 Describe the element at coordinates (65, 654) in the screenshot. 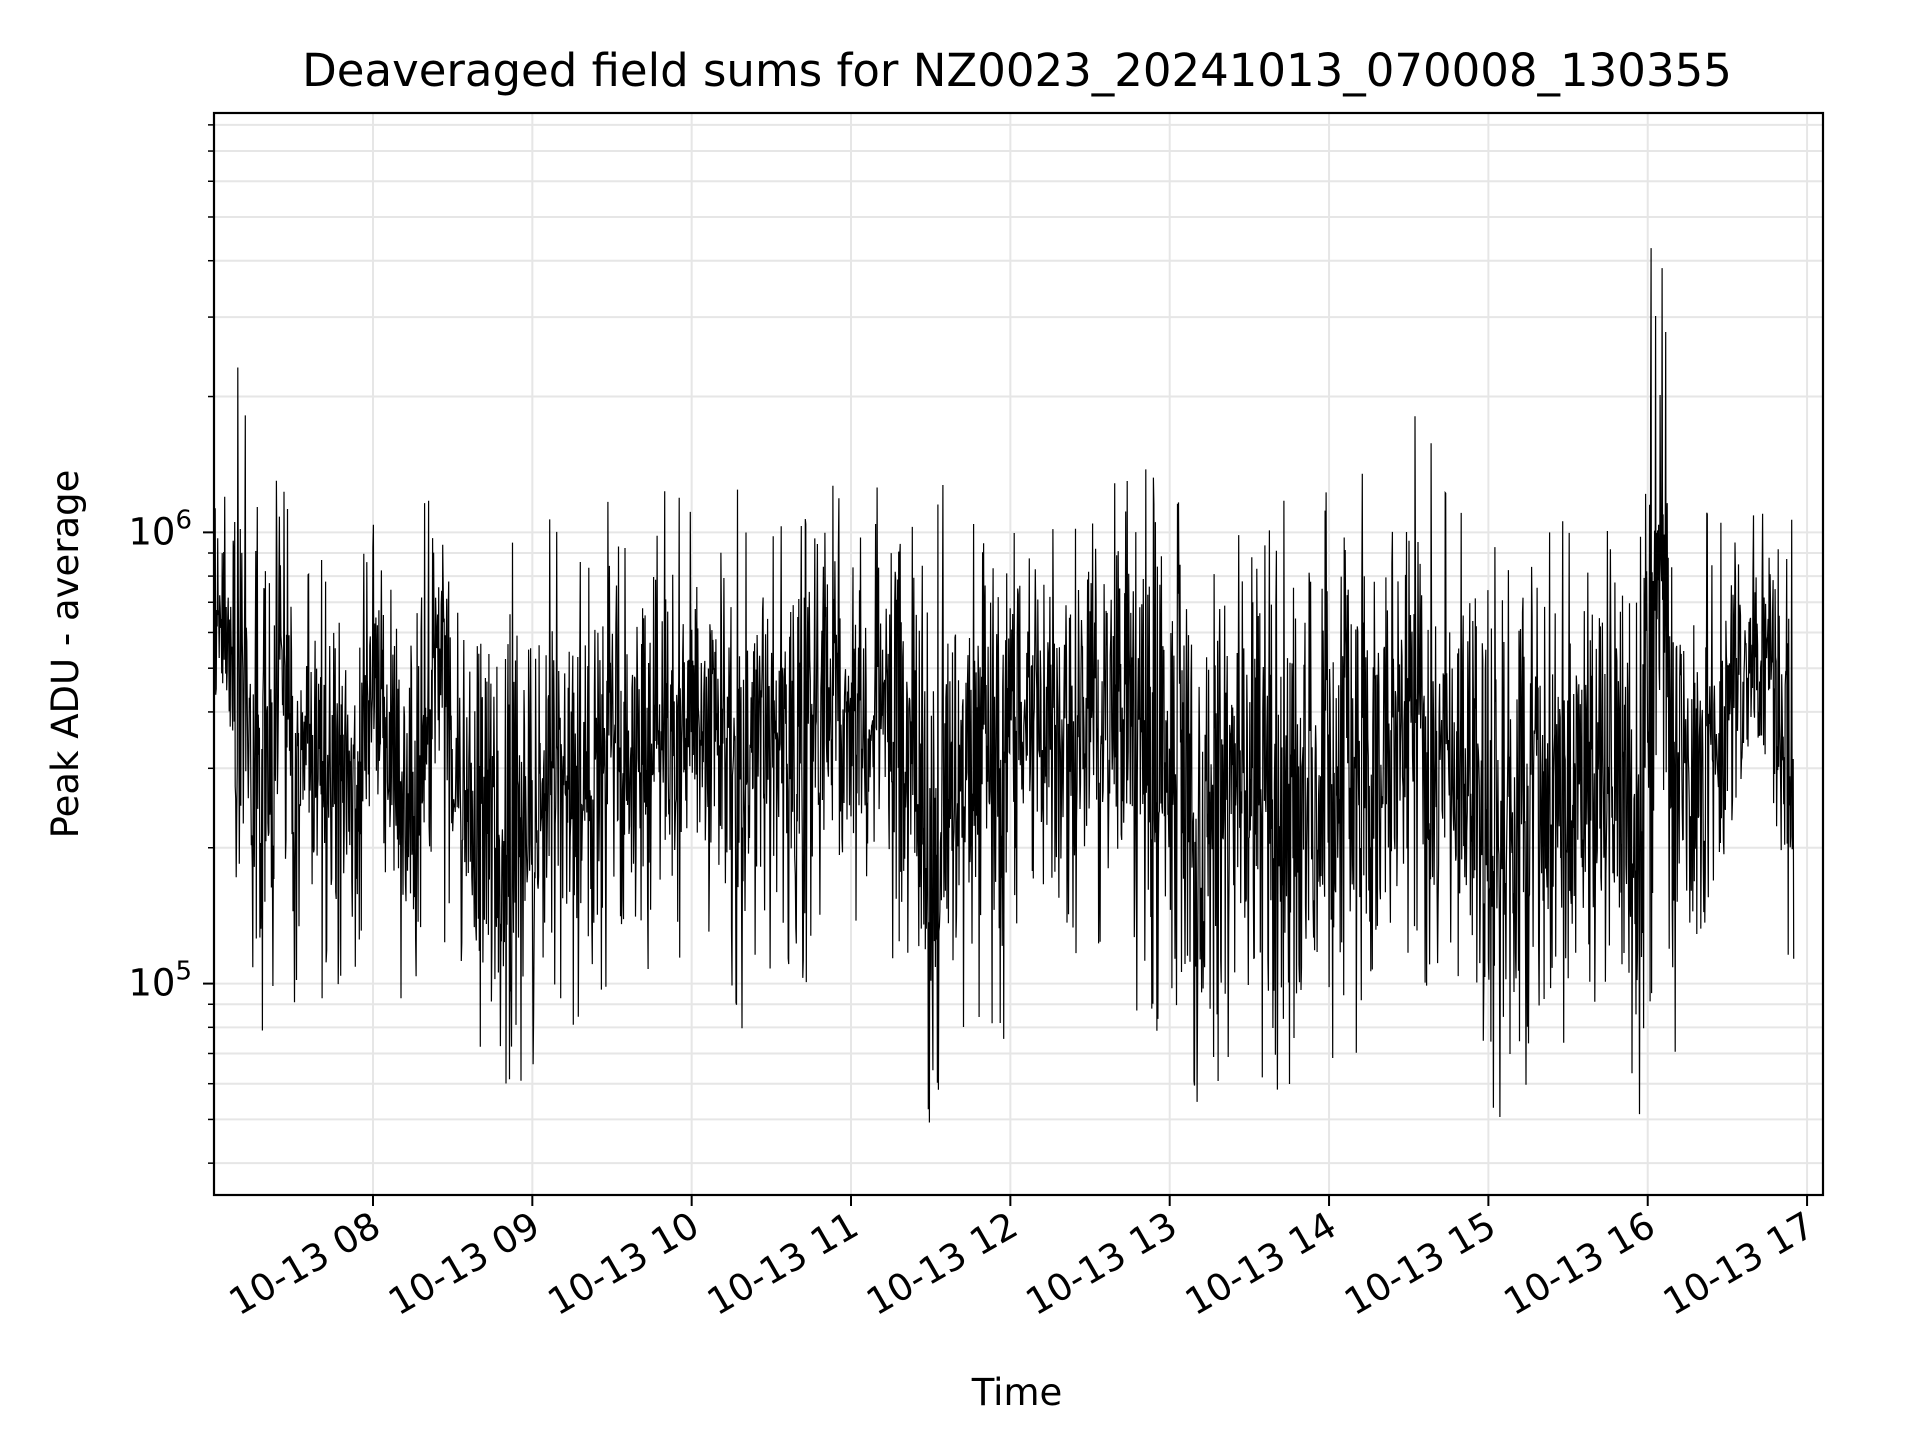

I see `y-axis-label: Peak ADU - average` at that location.